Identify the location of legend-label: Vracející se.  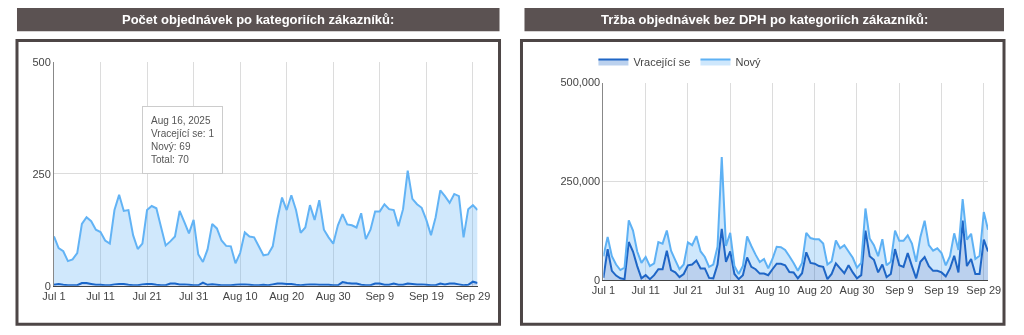
(662, 61).